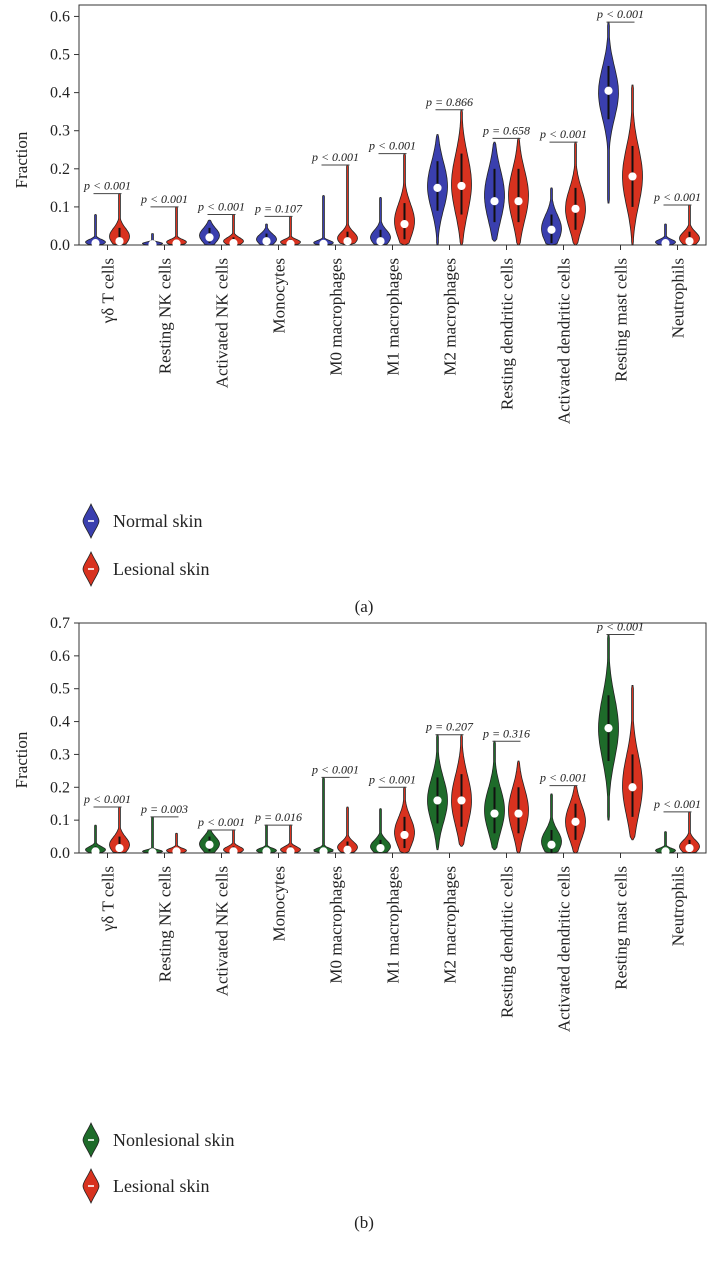 The height and width of the screenshot is (1267, 708). What do you see at coordinates (60, 623) in the screenshot?
I see `y-tick-label: 0.7` at bounding box center [60, 623].